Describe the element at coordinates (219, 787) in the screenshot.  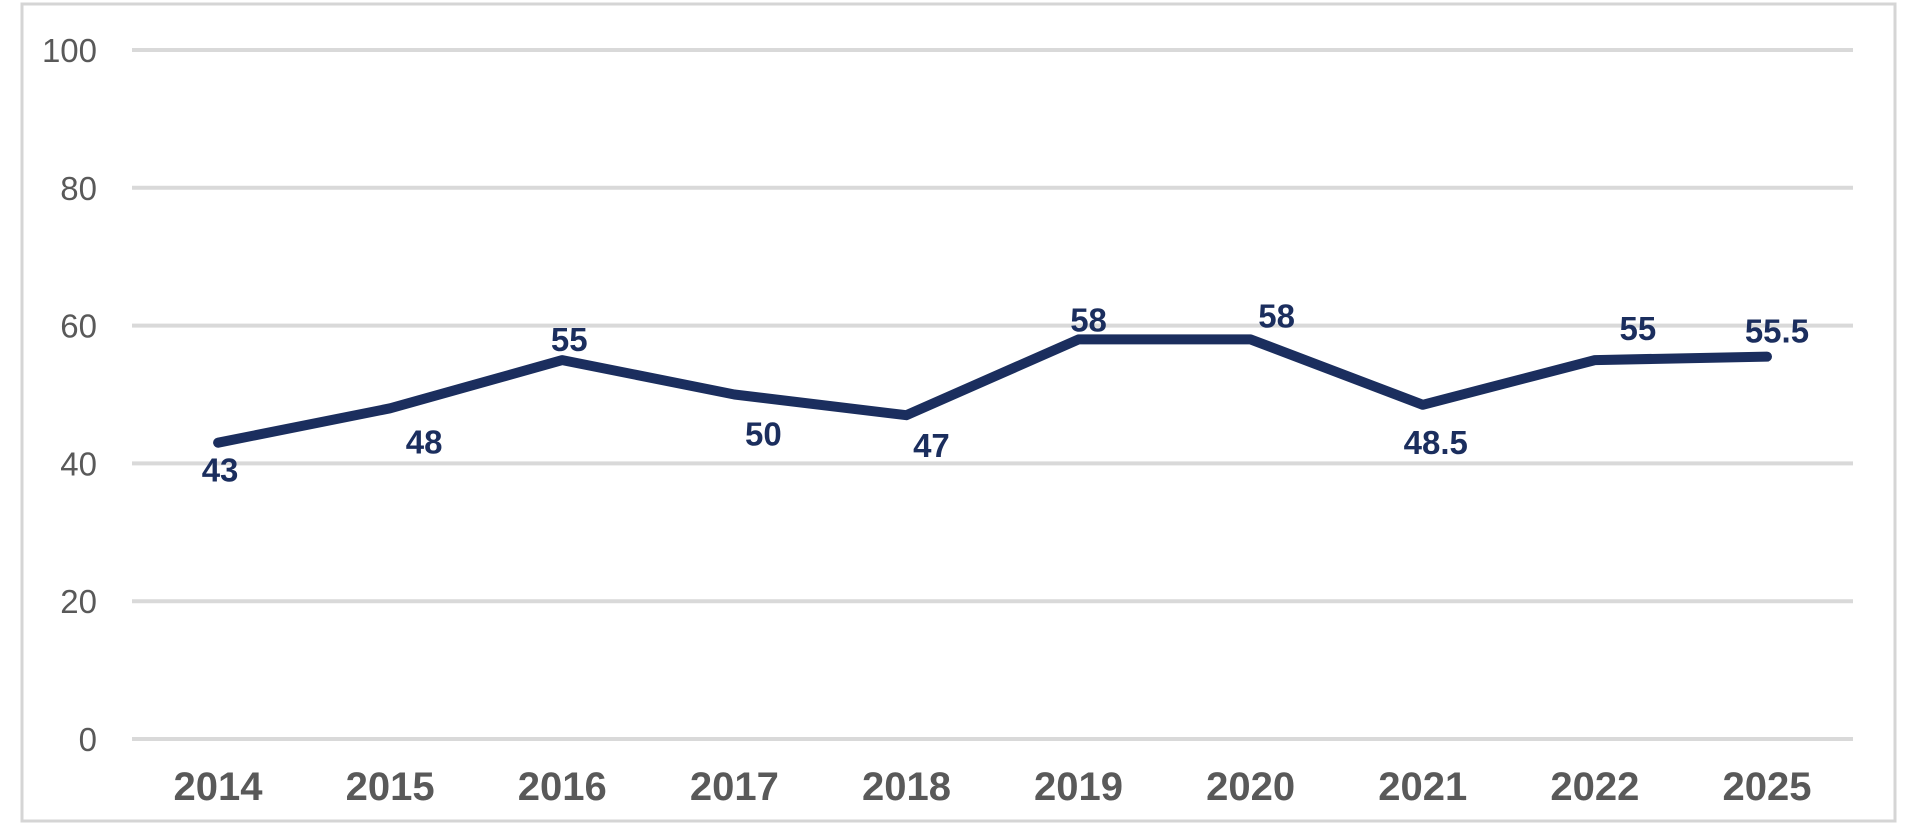
I see `x-axis-label: 2014` at that location.